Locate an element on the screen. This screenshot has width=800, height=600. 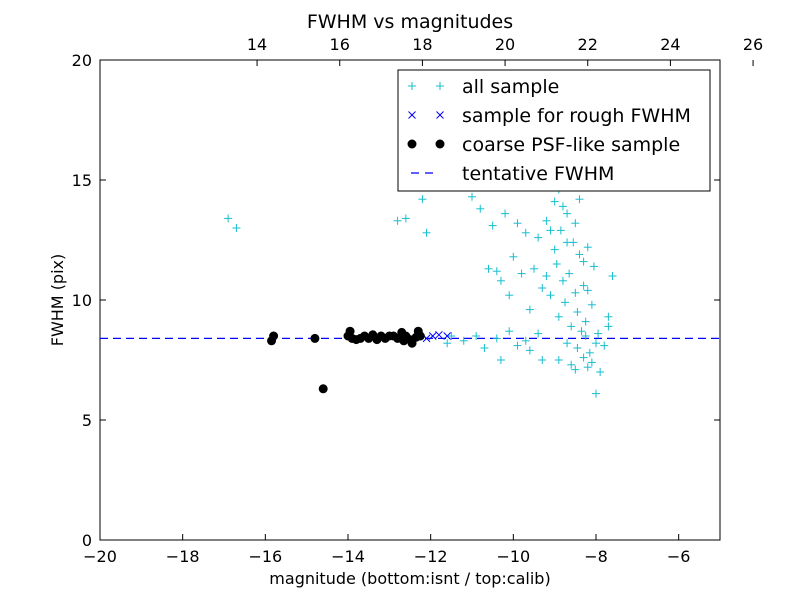
top-tick-label: 18 is located at coordinates (422, 44).